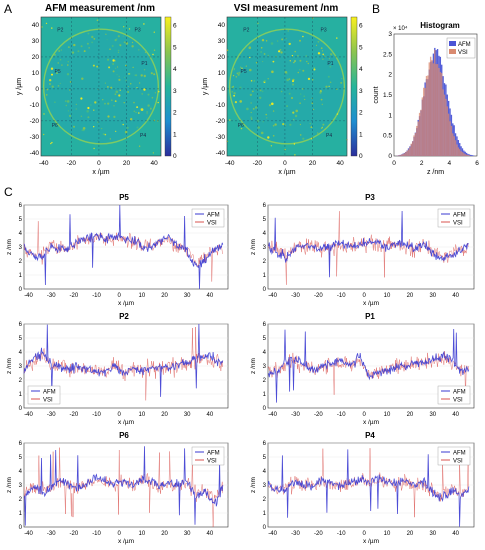 Image resolution: width=485 pixels, height=550 pixels. What do you see at coordinates (175, 91) in the screenshot?
I see `map-colorbar-tick: 3` at bounding box center [175, 91].